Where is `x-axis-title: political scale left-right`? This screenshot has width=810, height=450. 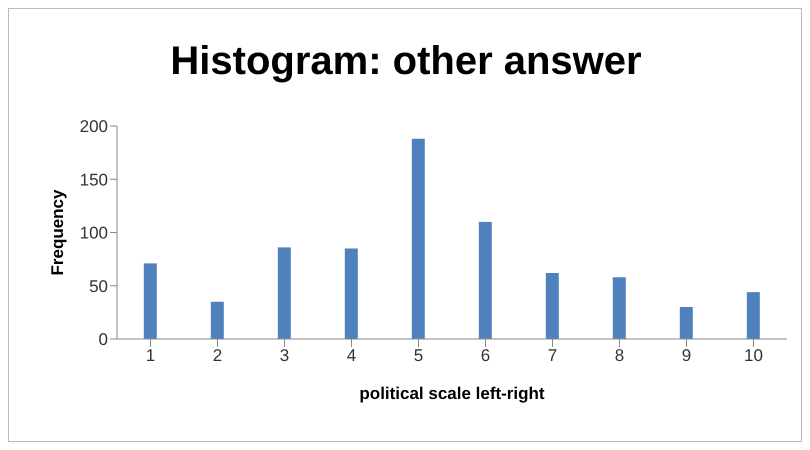
x-axis-title: political scale left-right is located at coordinates (452, 393).